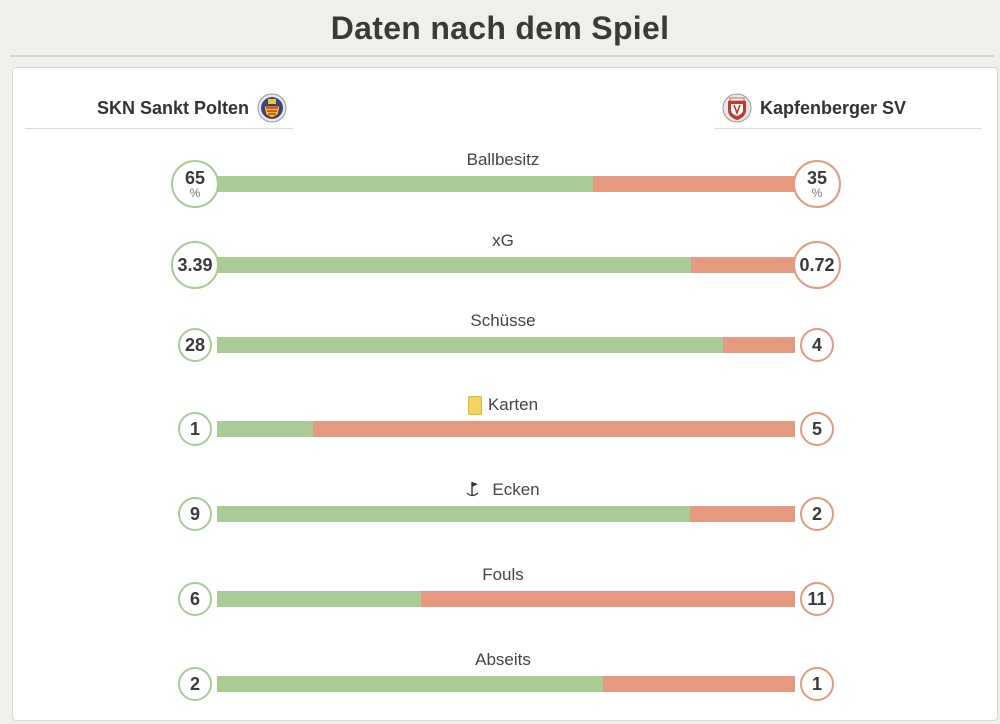 The image size is (1000, 724). I want to click on corner-flag-icon, so click(472, 489).